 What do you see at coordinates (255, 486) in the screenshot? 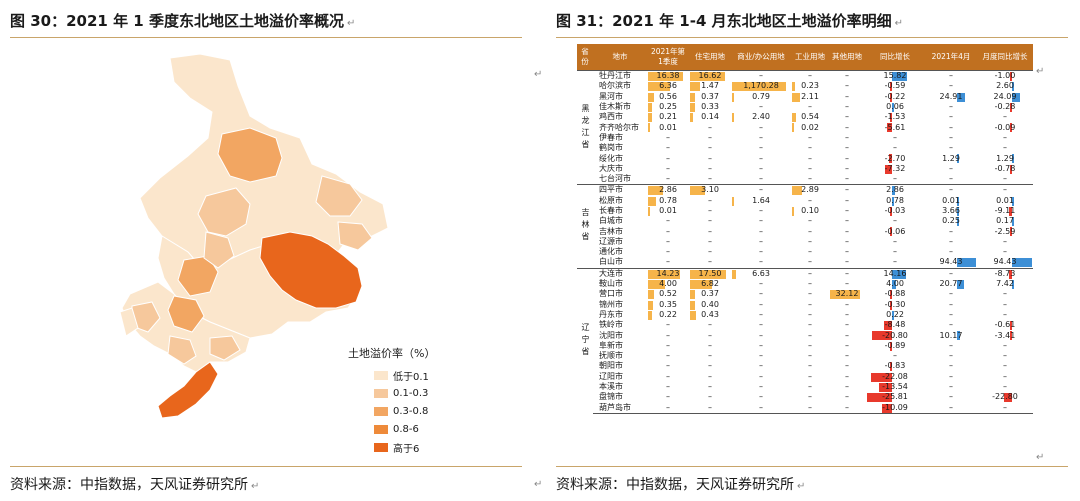
I see `paragraph-mark-icon: ↵` at bounding box center [255, 486].